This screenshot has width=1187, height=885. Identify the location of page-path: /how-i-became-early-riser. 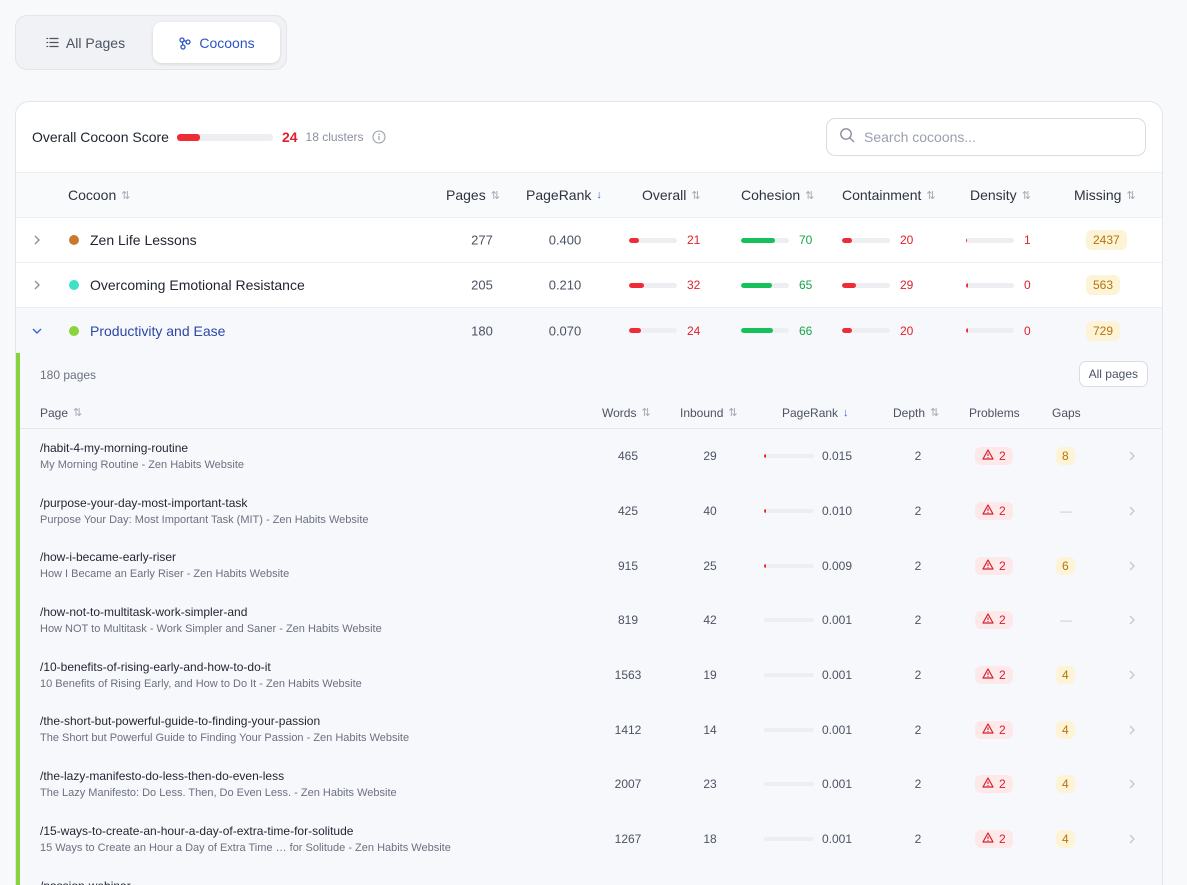
(108, 557).